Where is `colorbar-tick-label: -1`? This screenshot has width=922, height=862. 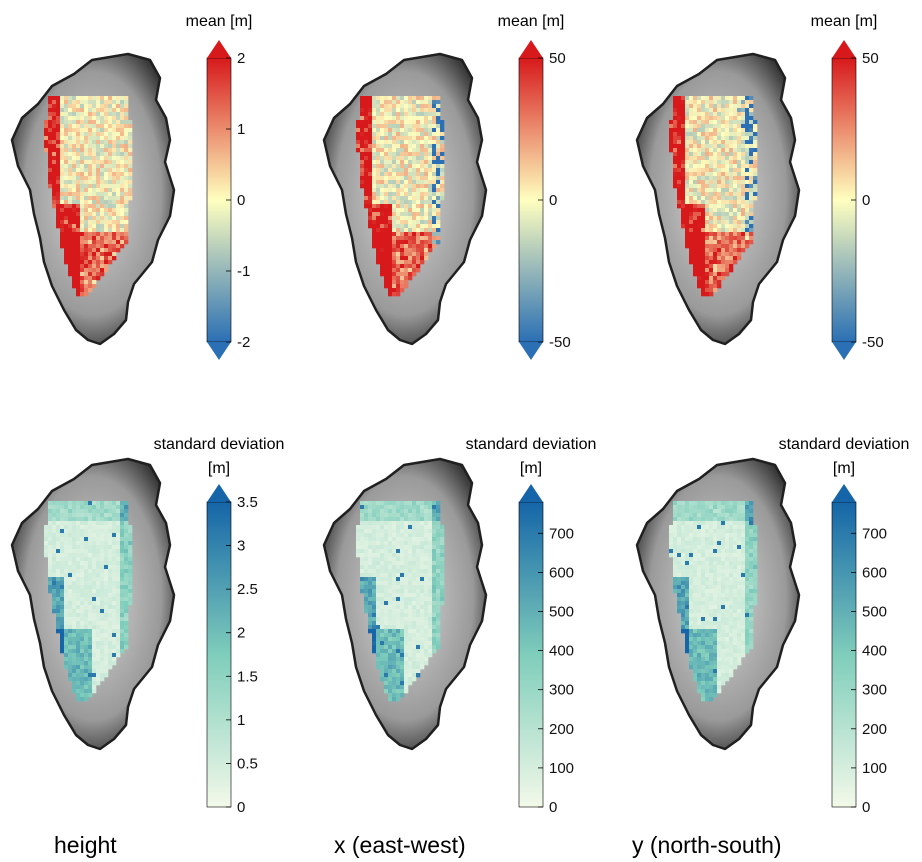 colorbar-tick-label: -1 is located at coordinates (243, 271).